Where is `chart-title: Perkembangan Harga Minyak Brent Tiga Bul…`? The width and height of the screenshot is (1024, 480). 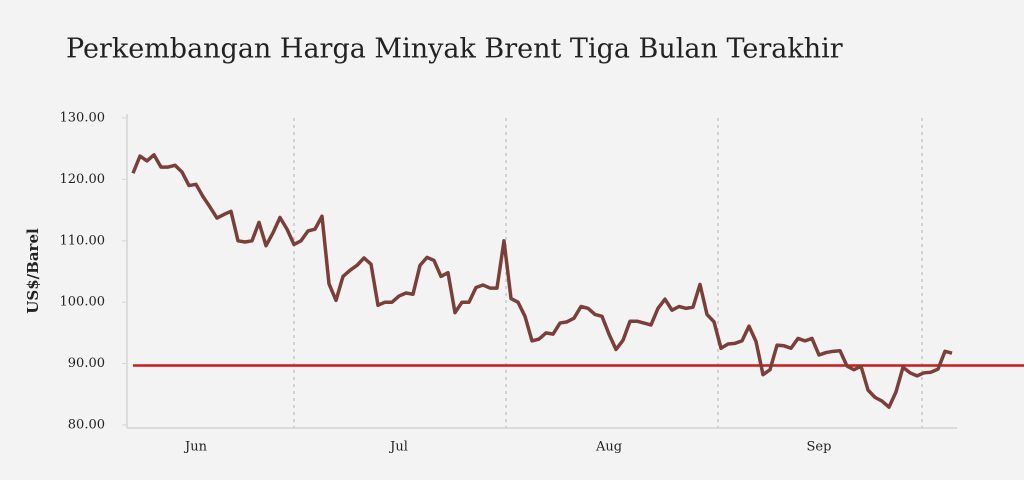
chart-title: Perkembangan Harga Minyak Brent Tiga Bul… is located at coordinates (454, 49).